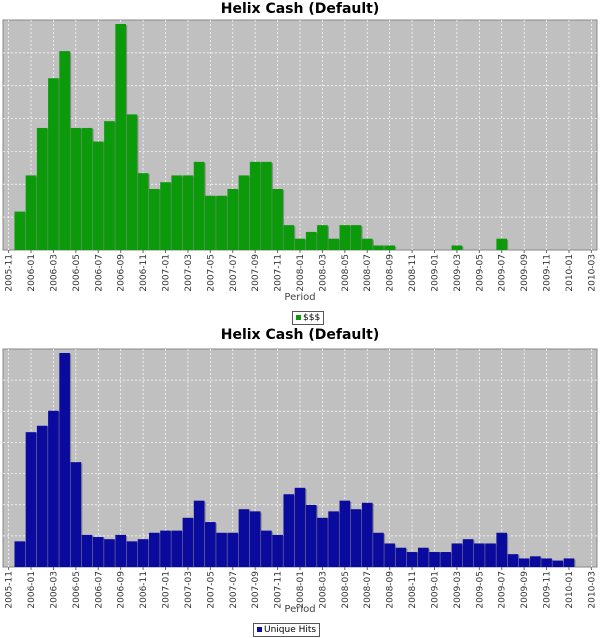  Describe the element at coordinates (54, 273) in the screenshot. I see `tick-label: 2006-03` at that location.